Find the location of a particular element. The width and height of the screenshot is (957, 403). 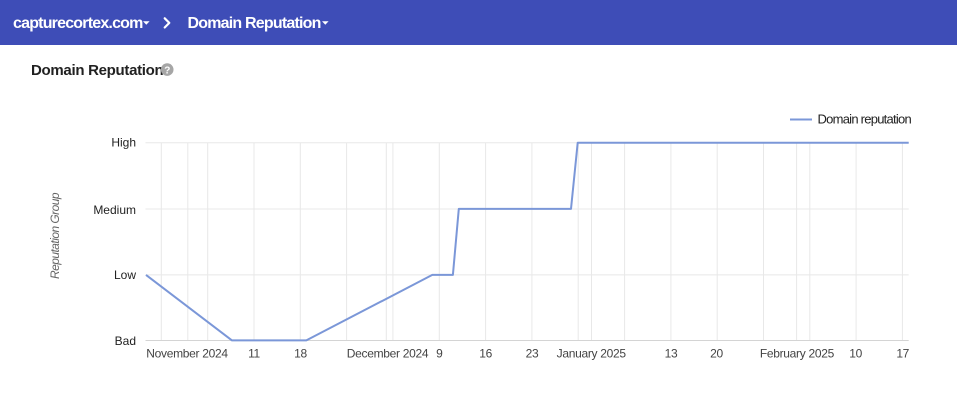

svg-text: February 2025 is located at coordinates (797, 354).